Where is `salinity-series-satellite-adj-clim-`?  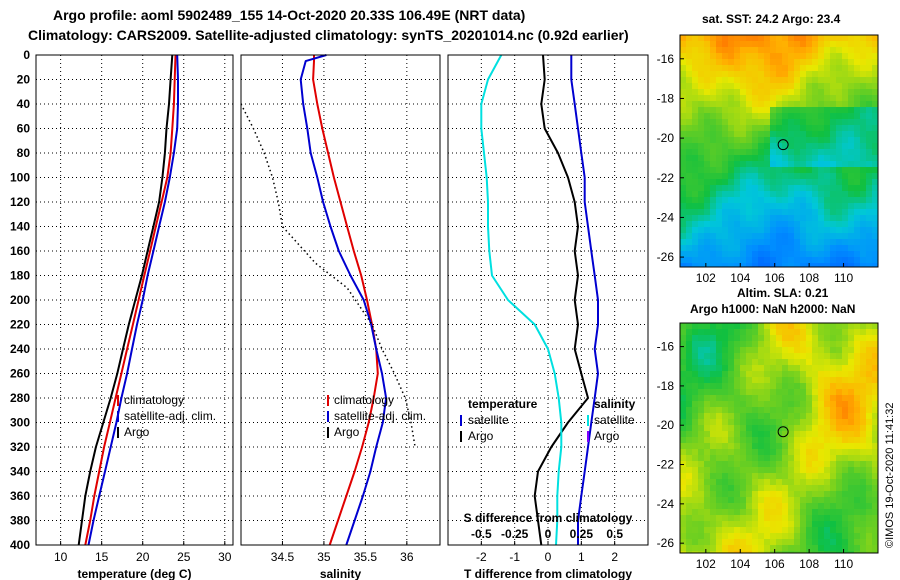
salinity-series-satellite-adj-clim- is located at coordinates (343, 300).